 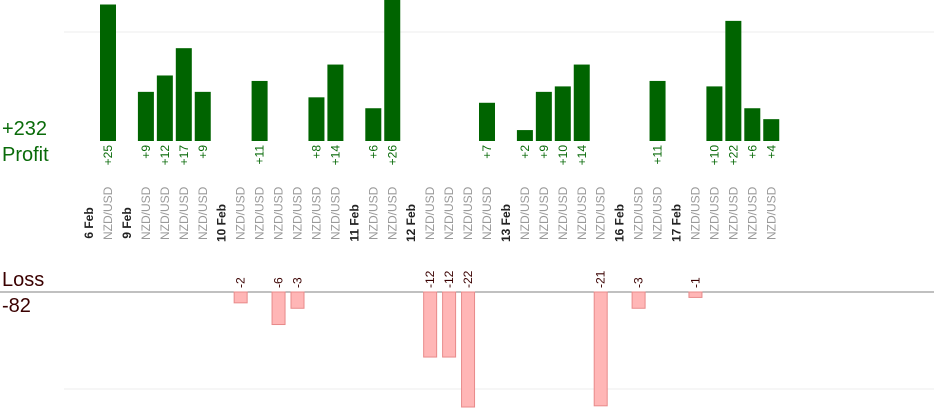 What do you see at coordinates (601, 279) in the screenshot?
I see `loss-value-label: -21` at bounding box center [601, 279].